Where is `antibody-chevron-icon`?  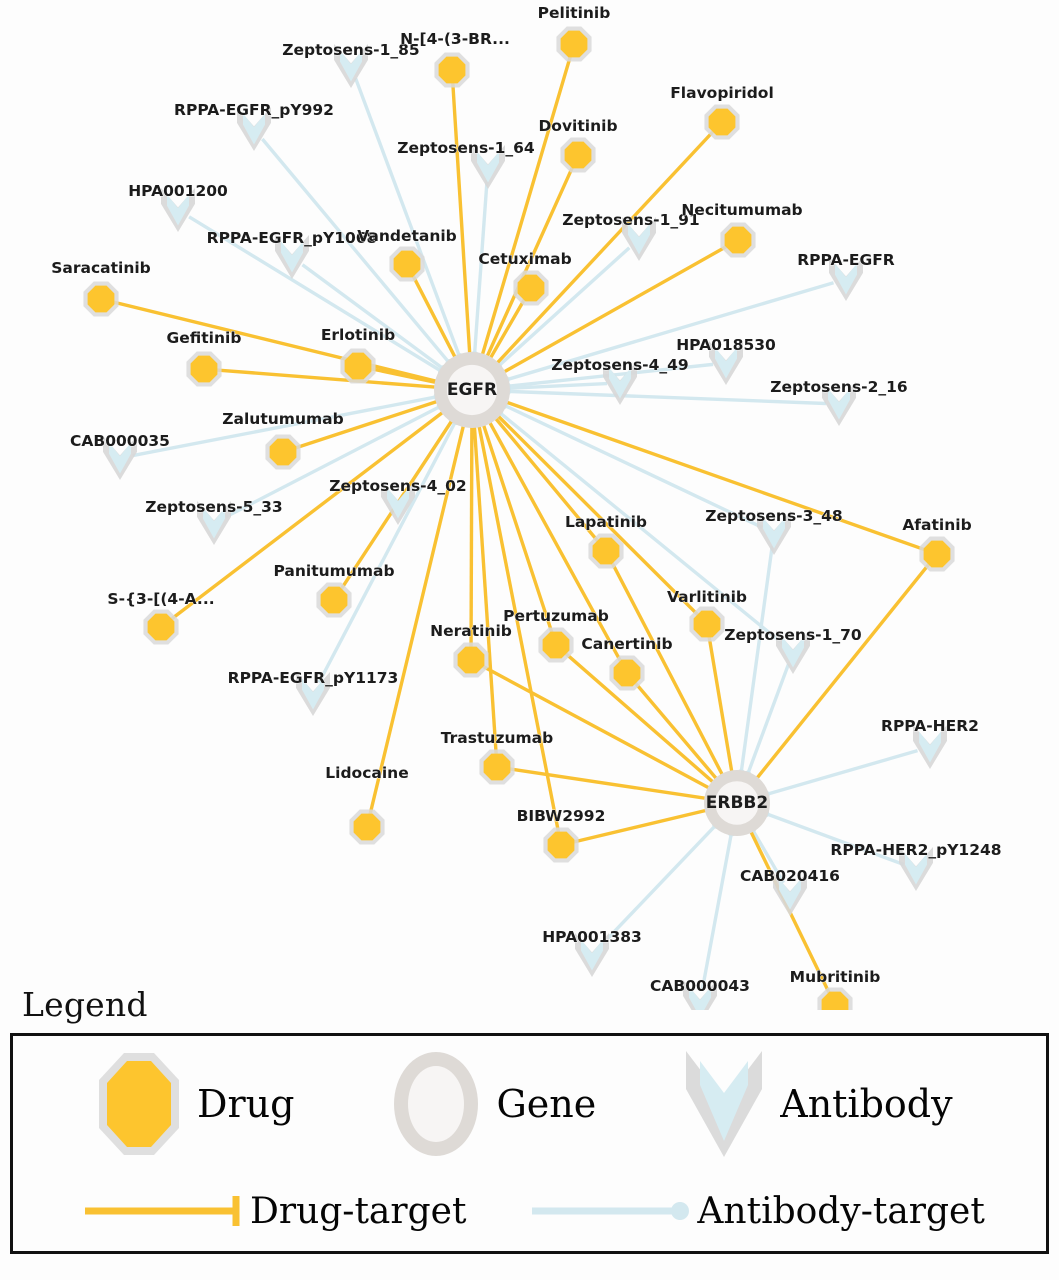 antibody-chevron-icon is located at coordinates (724, 1103).